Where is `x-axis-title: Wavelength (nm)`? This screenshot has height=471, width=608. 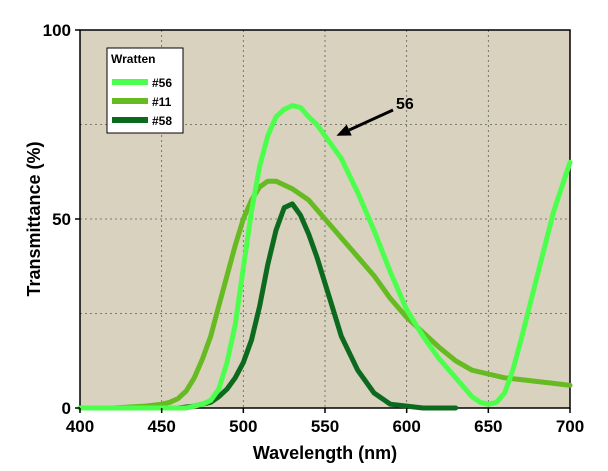 x-axis-title: Wavelength (nm) is located at coordinates (325, 453).